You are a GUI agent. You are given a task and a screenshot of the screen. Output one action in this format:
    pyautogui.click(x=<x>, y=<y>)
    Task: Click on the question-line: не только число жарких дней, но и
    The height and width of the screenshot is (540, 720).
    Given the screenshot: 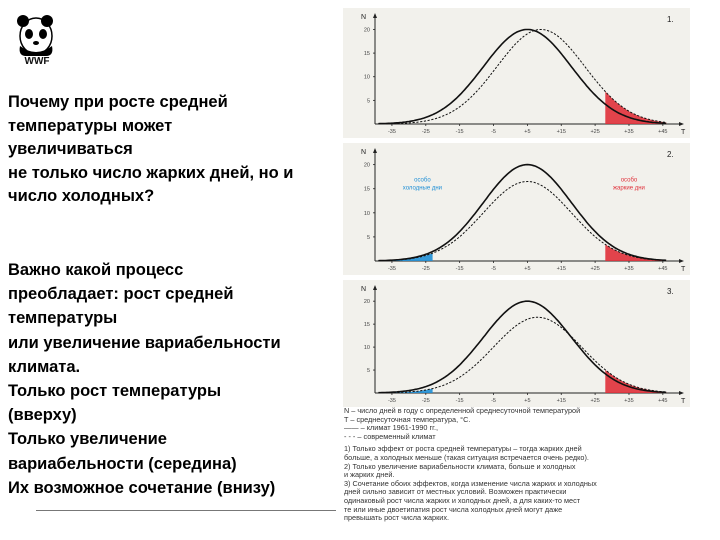 What is the action you would take?
    pyautogui.click(x=151, y=172)
    